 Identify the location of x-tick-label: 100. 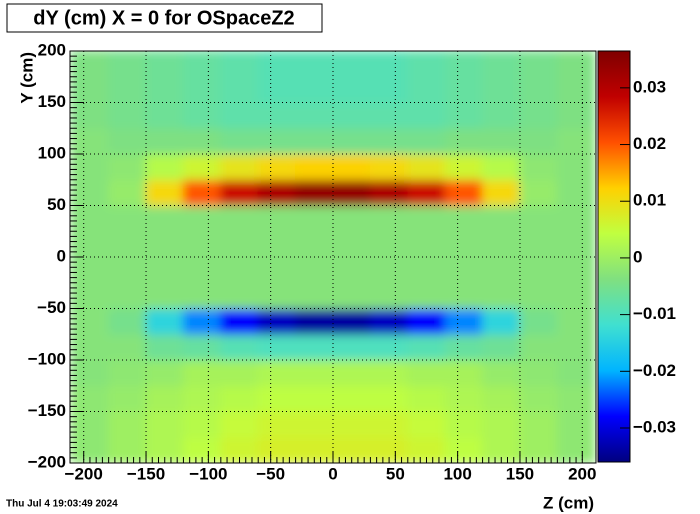
(457, 473).